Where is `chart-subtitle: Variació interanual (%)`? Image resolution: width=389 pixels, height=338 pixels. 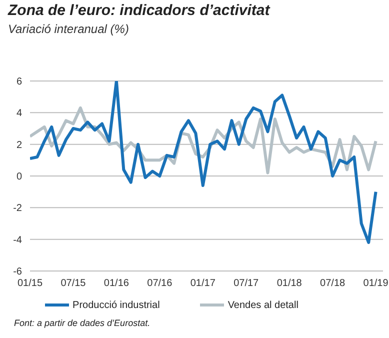
chart-subtitle: Variació interanual (%) is located at coordinates (68, 29).